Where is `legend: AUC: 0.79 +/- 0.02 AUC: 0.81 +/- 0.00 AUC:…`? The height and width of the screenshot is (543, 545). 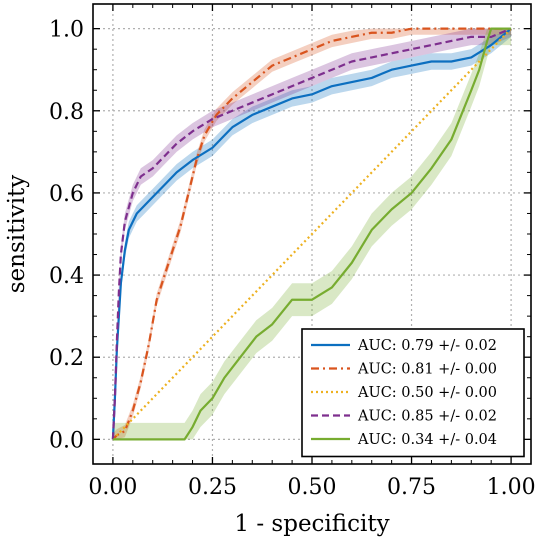
legend: AUC: 0.79 +/- 0.02 AUC: 0.81 +/- 0.00 AUC:… is located at coordinates (413, 393).